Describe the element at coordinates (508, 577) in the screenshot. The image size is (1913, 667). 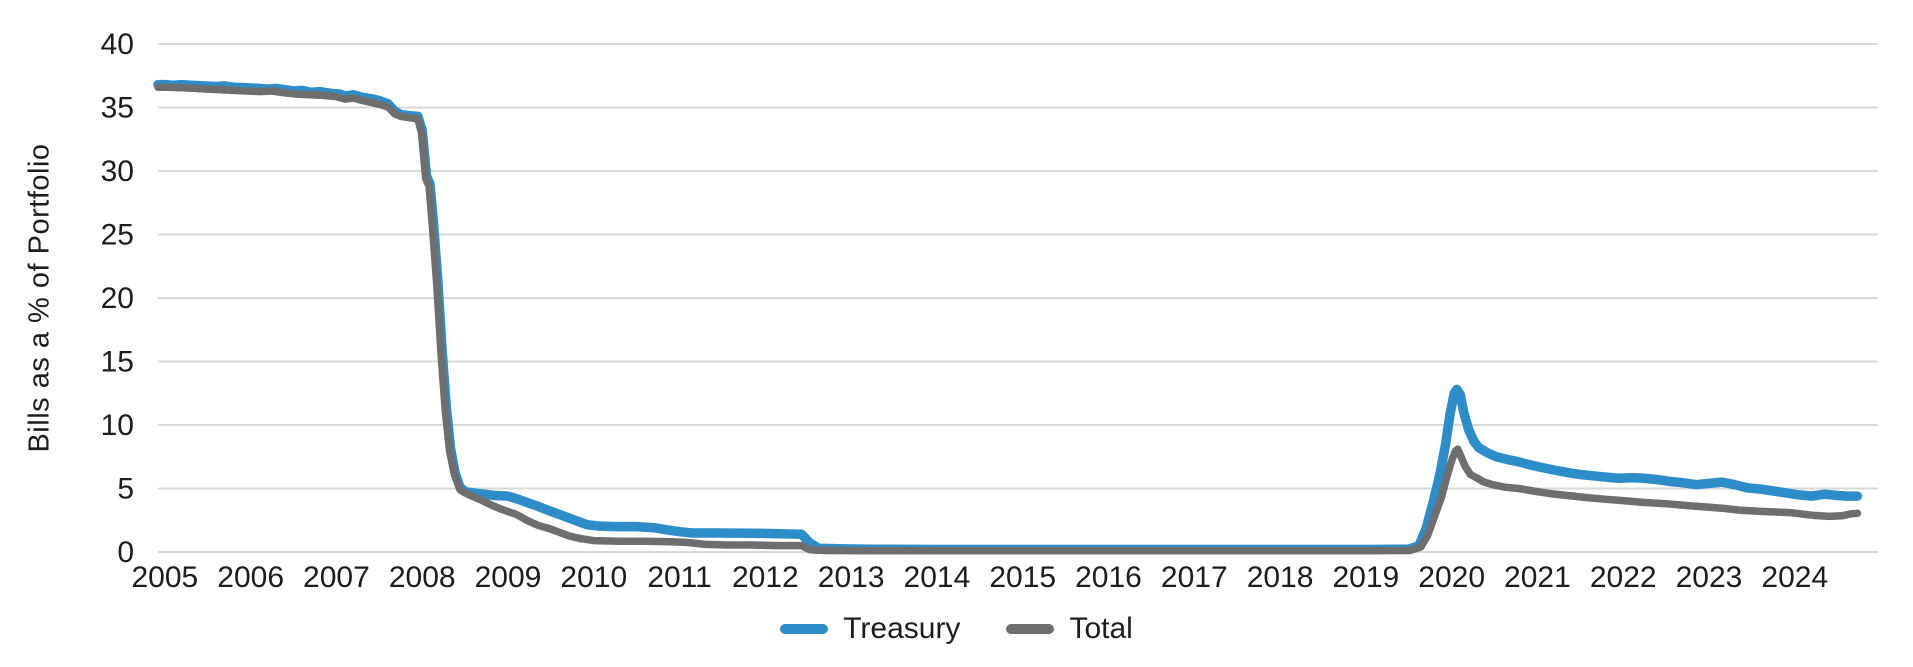
I see `x-tick-label-2009: 2009` at that location.